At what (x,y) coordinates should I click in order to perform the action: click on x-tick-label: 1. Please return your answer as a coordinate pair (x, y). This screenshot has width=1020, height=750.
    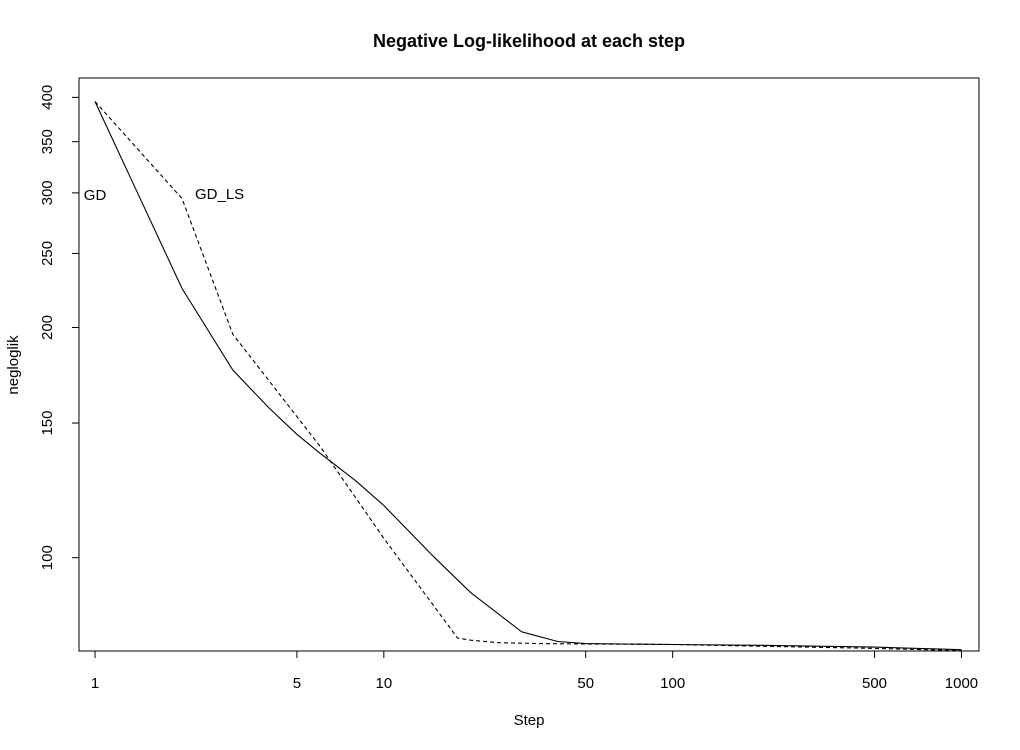
    Looking at the image, I should click on (95, 683).